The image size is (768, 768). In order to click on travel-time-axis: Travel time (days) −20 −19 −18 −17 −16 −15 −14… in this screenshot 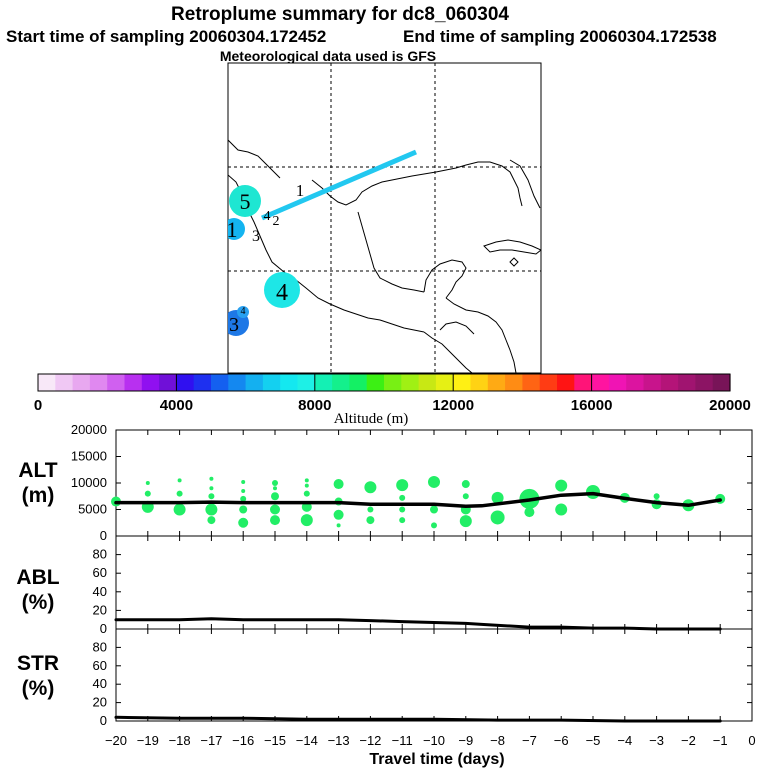, I will do `click(430, 750)`.